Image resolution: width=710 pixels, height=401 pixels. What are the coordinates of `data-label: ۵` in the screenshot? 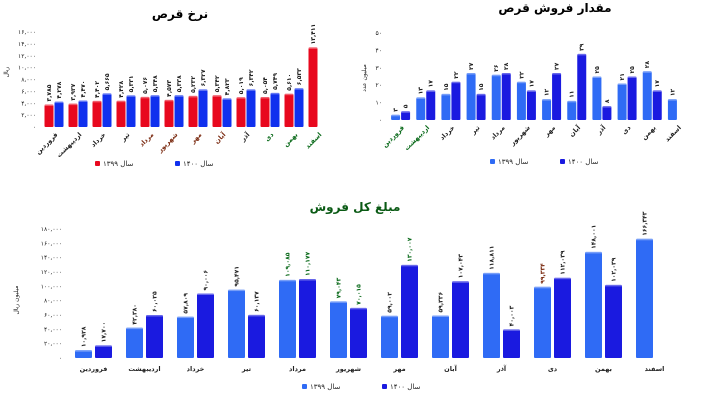 It's located at (406, 106).